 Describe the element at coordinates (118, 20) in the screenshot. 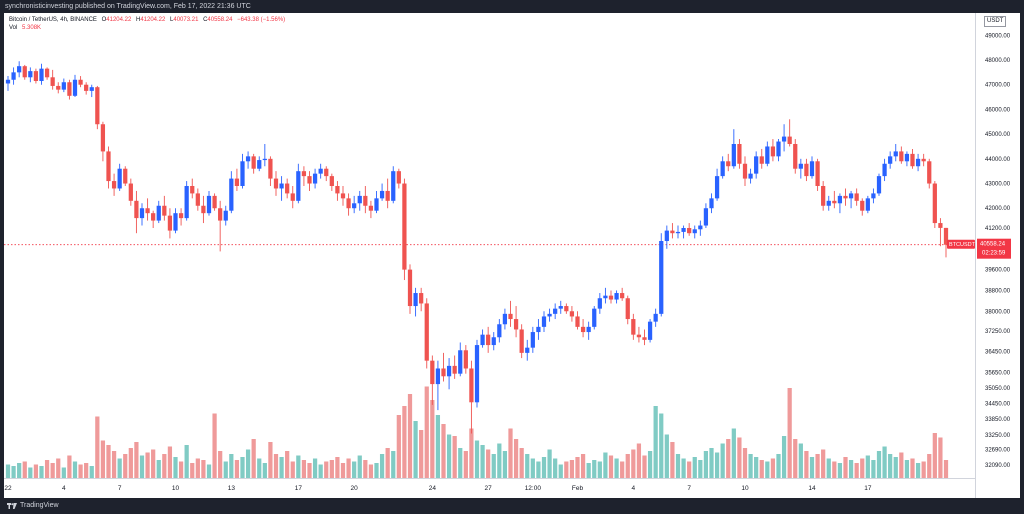

I see `legend-open-value: 41204.22` at that location.